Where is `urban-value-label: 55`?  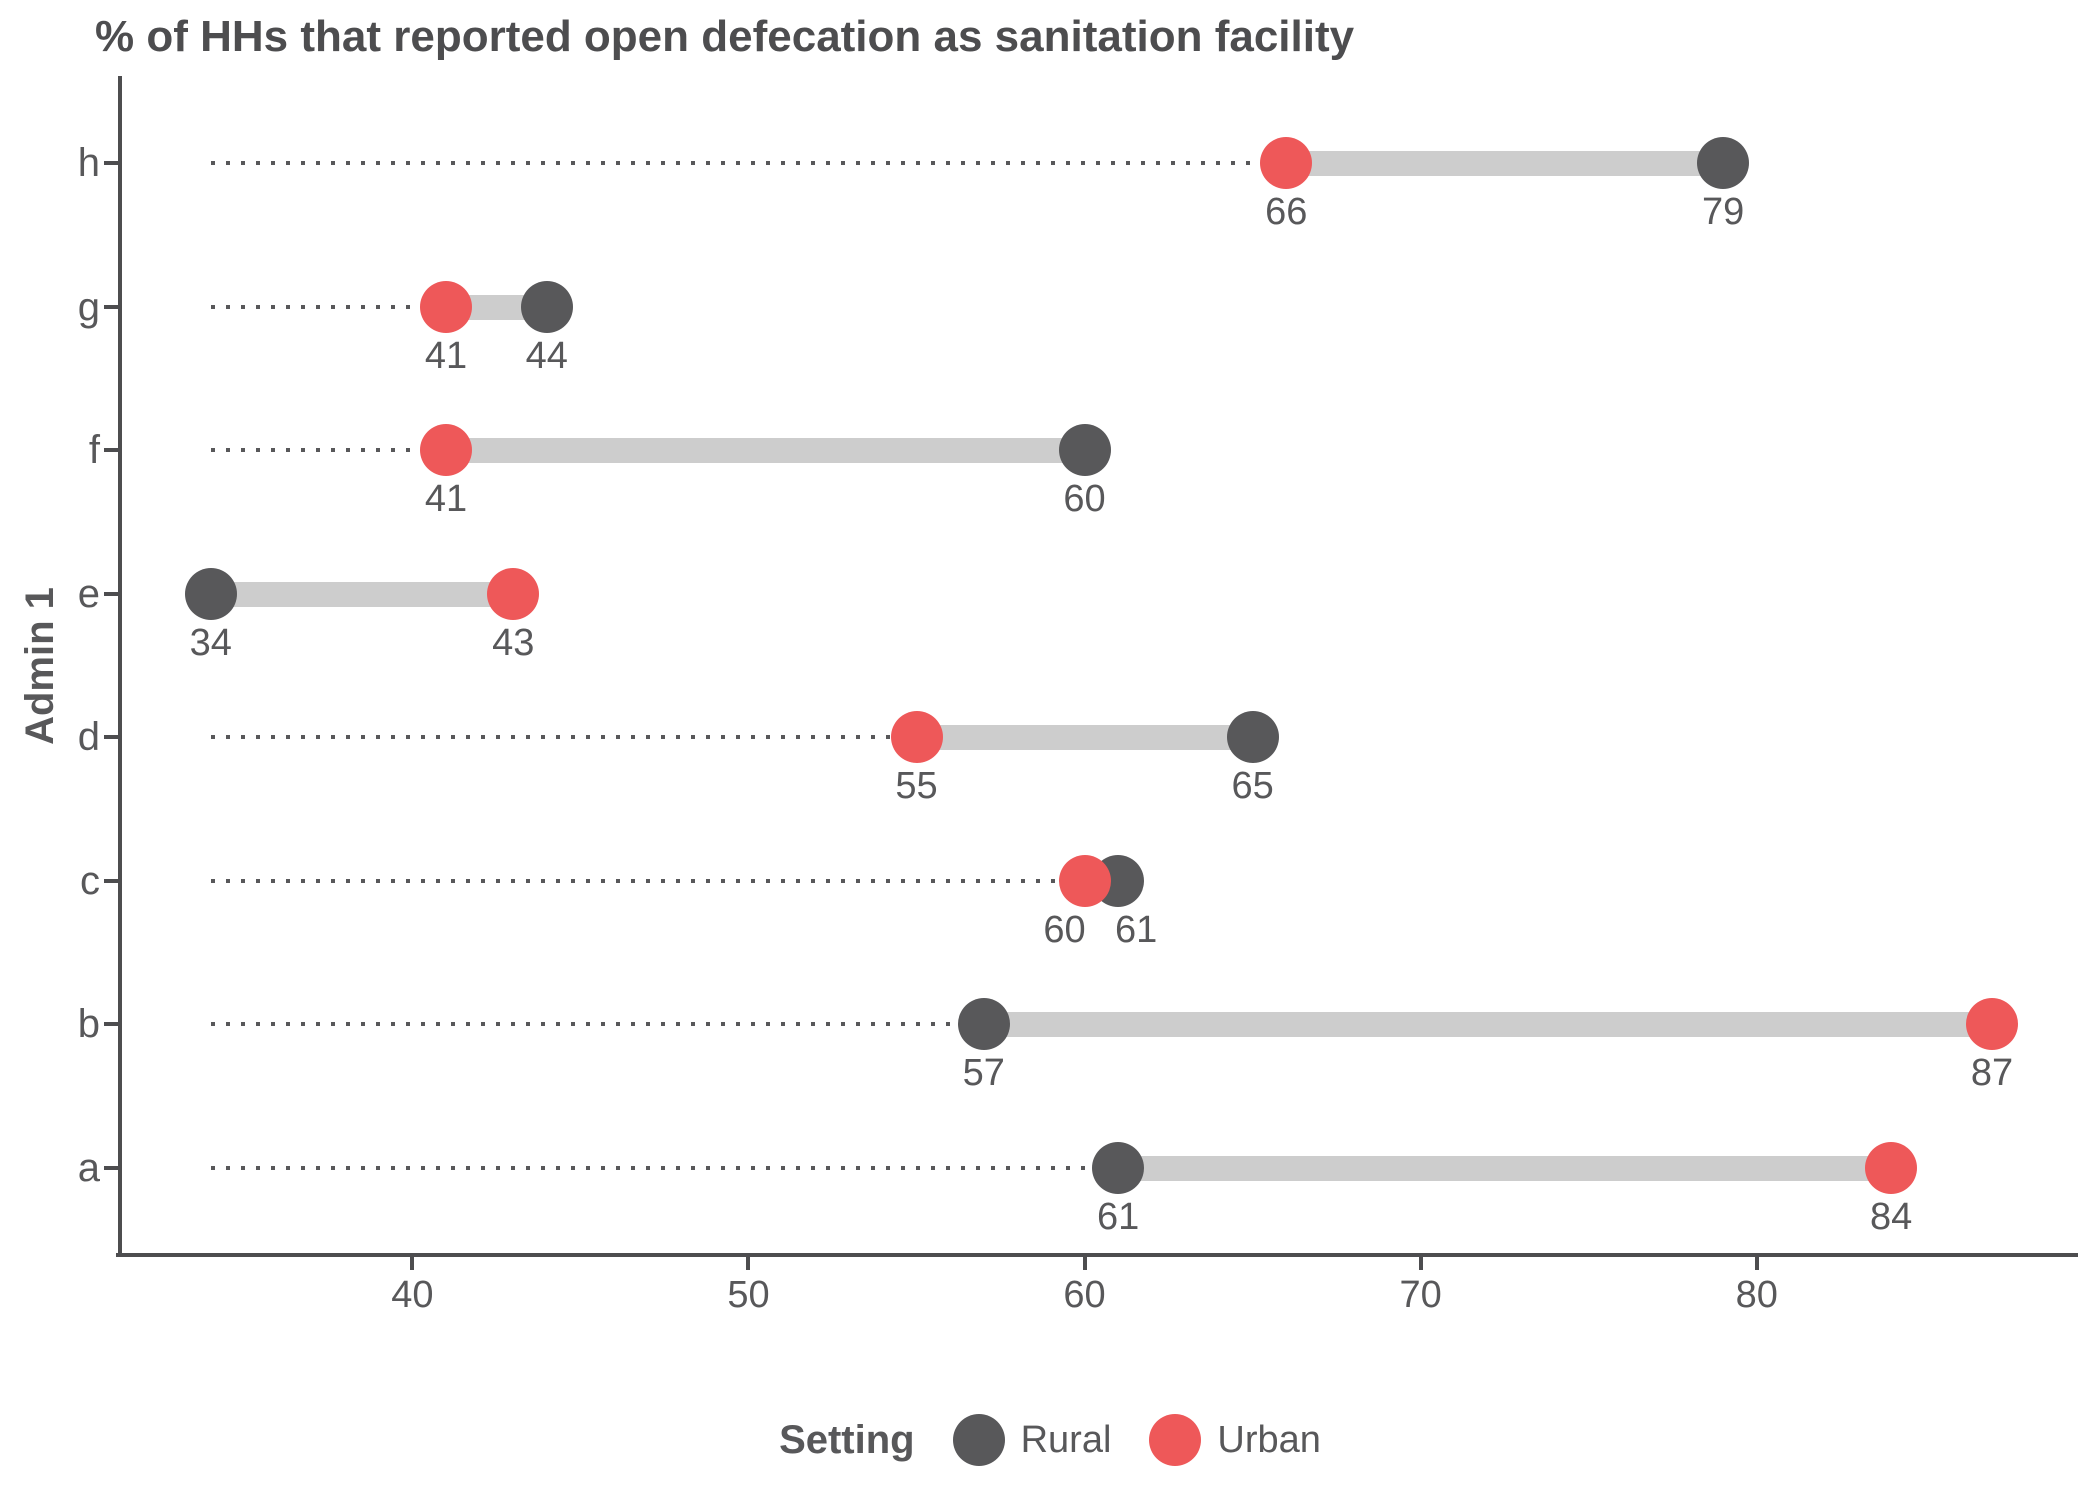
urban-value-label: 55 is located at coordinates (916, 786).